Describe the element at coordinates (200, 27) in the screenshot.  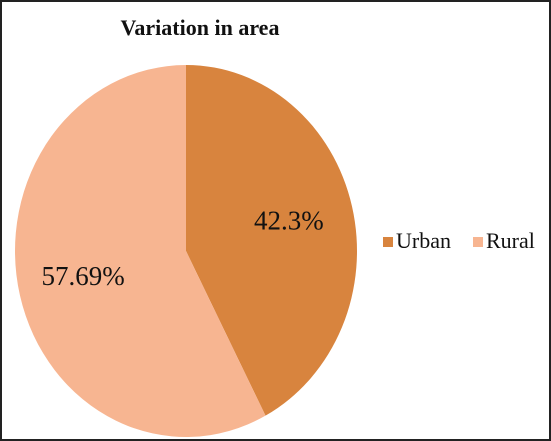
I see `chart-title: Variation in area` at that location.